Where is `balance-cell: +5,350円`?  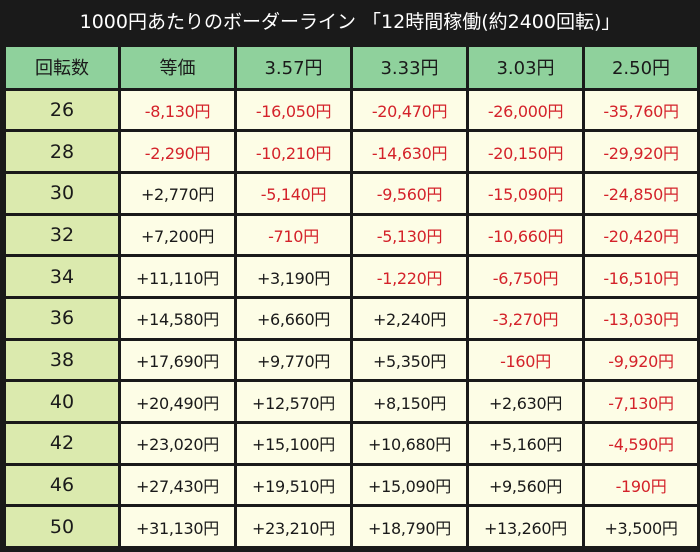 balance-cell: +5,350円 is located at coordinates (409, 360).